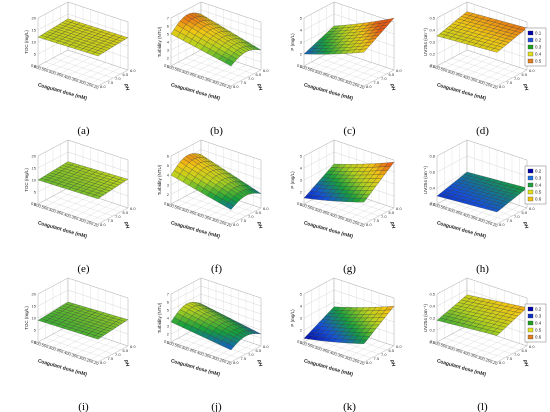  What do you see at coordinates (30, 42) in the screenshot?
I see `z-axis: 0 5 10 15 20 TOC (mg/L)` at bounding box center [30, 42].